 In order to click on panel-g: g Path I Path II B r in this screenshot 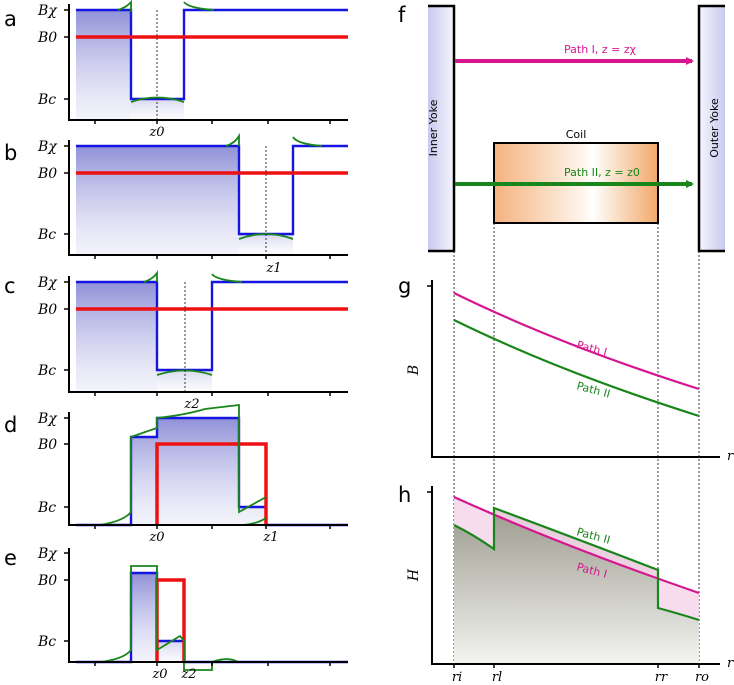, I will do `click(566, 369)`.